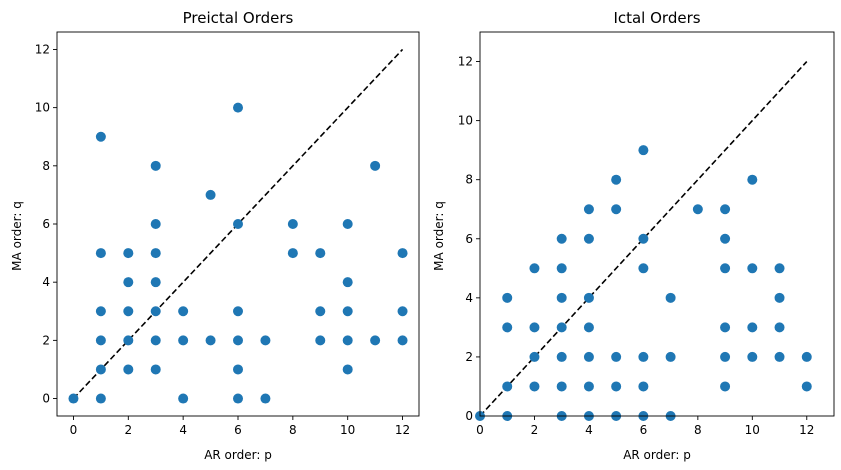 This screenshot has width=841, height=470. I want to click on x-tick-label: 2, so click(128, 430).